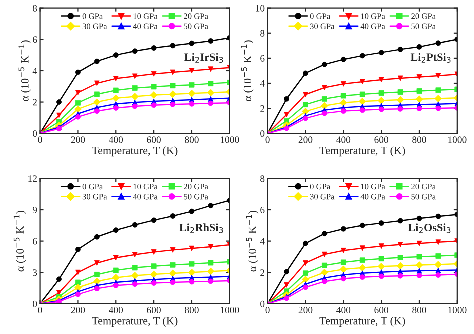  I want to click on annotation: Li$_{2}$IrSi$_{3}$, so click(204, 58).